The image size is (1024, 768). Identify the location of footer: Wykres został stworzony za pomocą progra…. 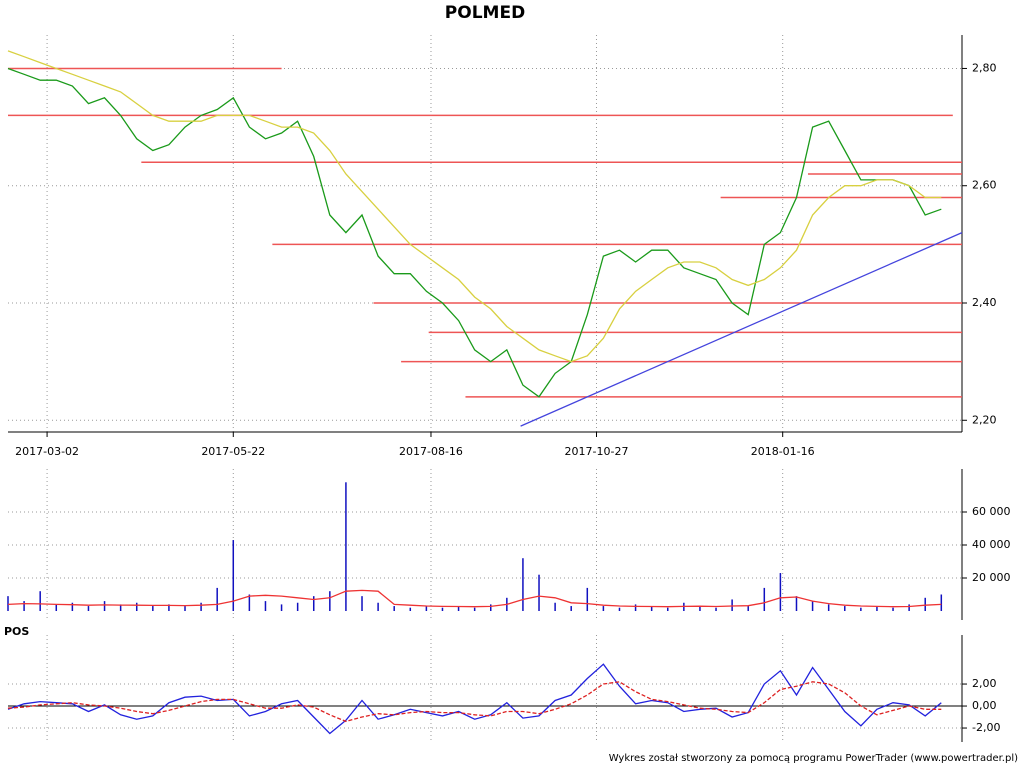
(813, 758).